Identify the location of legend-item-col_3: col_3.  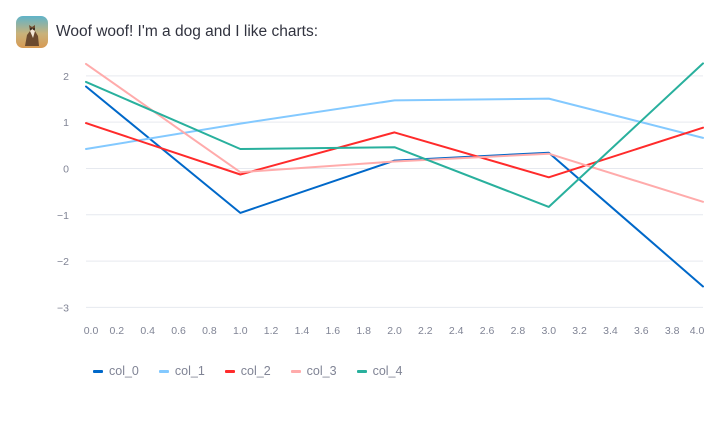
(313, 371).